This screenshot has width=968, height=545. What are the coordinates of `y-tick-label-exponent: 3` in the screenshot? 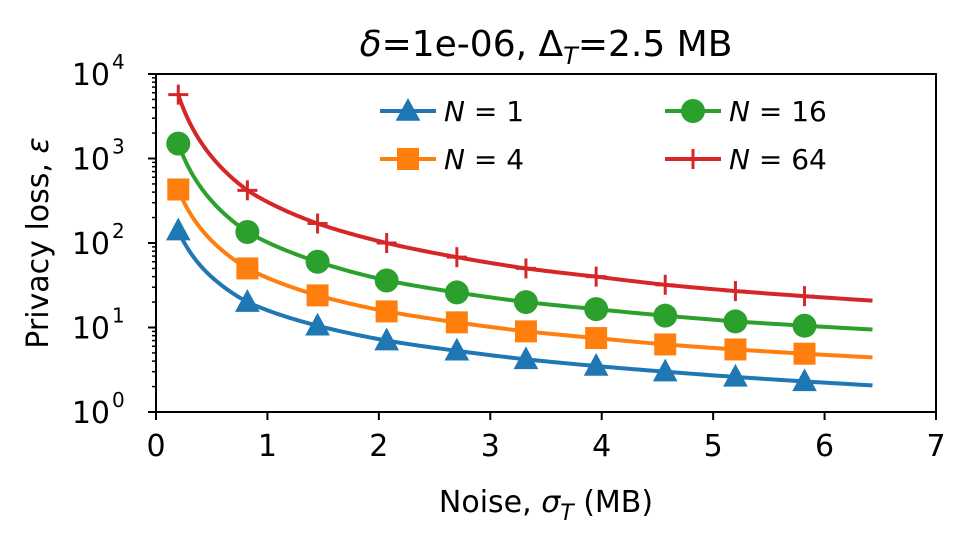 It's located at (118, 147).